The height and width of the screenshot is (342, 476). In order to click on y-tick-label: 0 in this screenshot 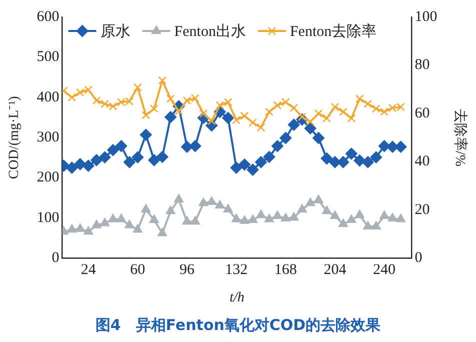, I will do `click(56, 258)`.